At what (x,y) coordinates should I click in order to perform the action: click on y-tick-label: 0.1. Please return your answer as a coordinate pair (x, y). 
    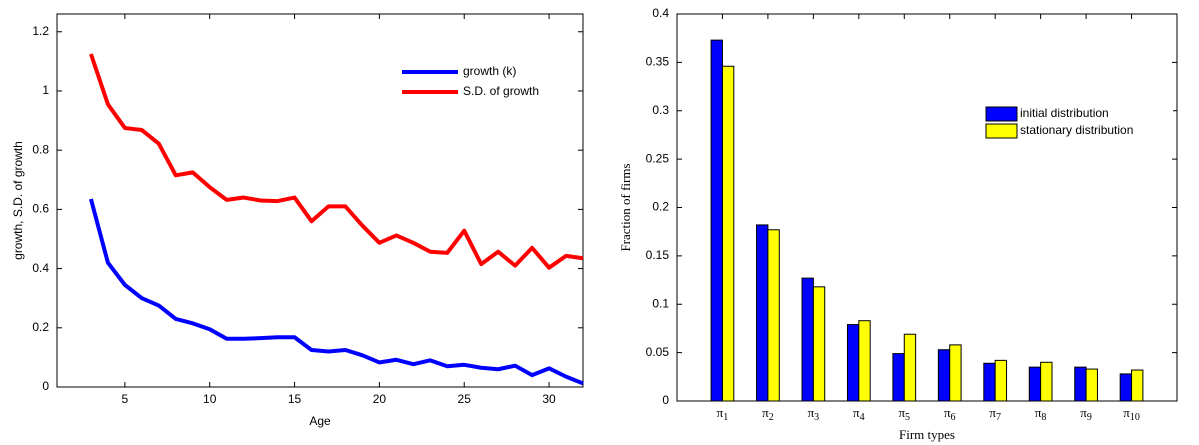
    Looking at the image, I should click on (660, 303).